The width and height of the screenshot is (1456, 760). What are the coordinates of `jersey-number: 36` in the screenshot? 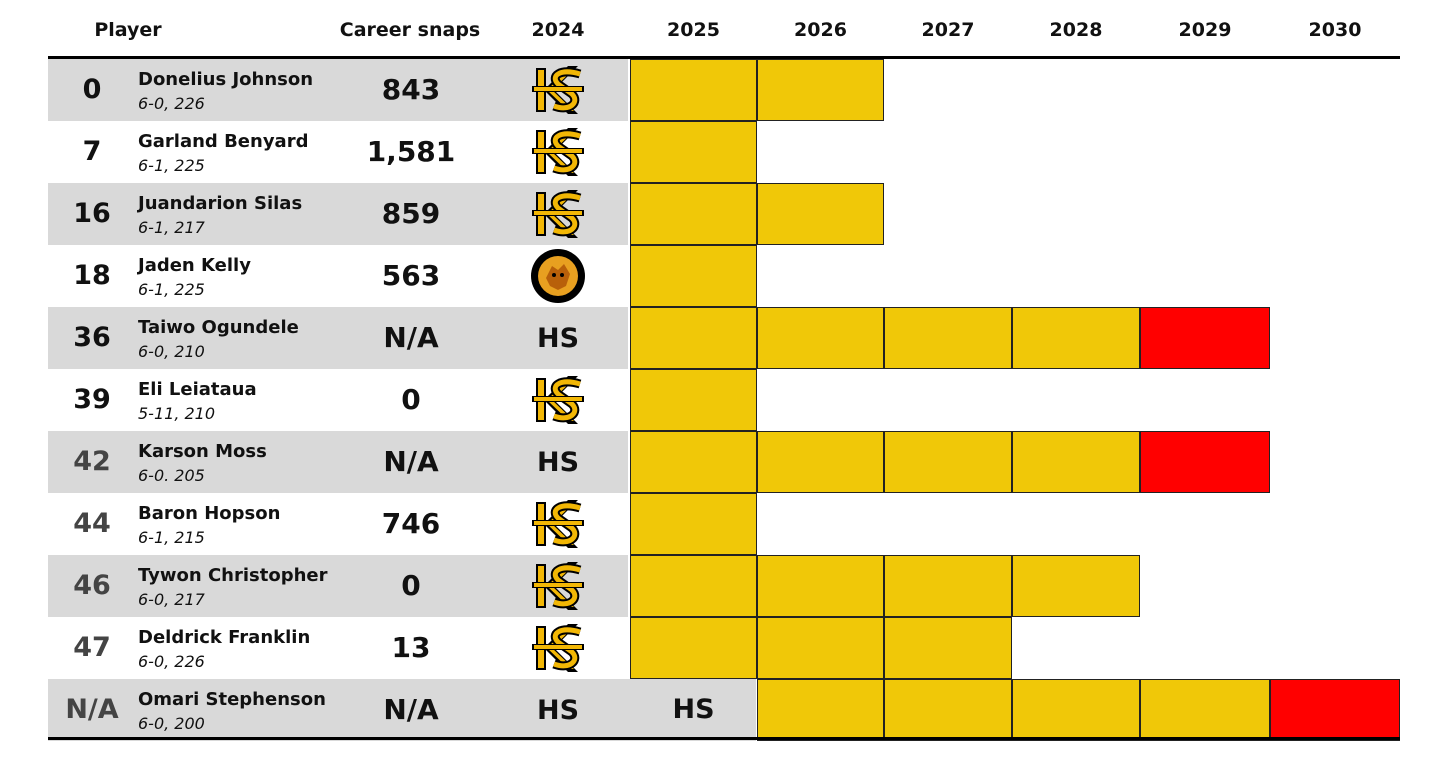 It's located at (92, 337).